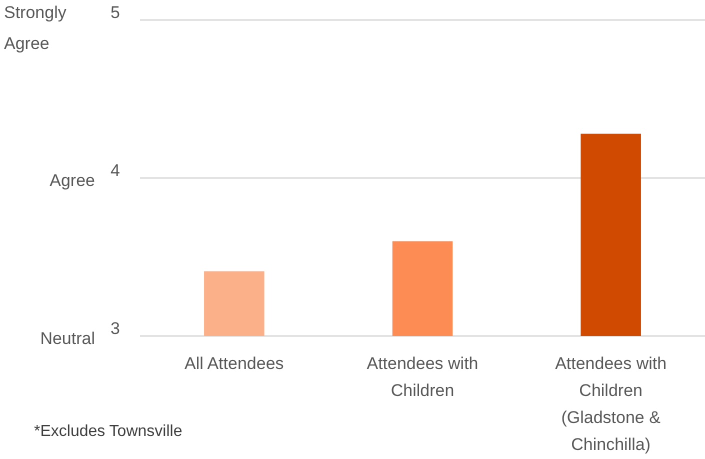  I want to click on y-tick-label: 4, so click(115, 170).